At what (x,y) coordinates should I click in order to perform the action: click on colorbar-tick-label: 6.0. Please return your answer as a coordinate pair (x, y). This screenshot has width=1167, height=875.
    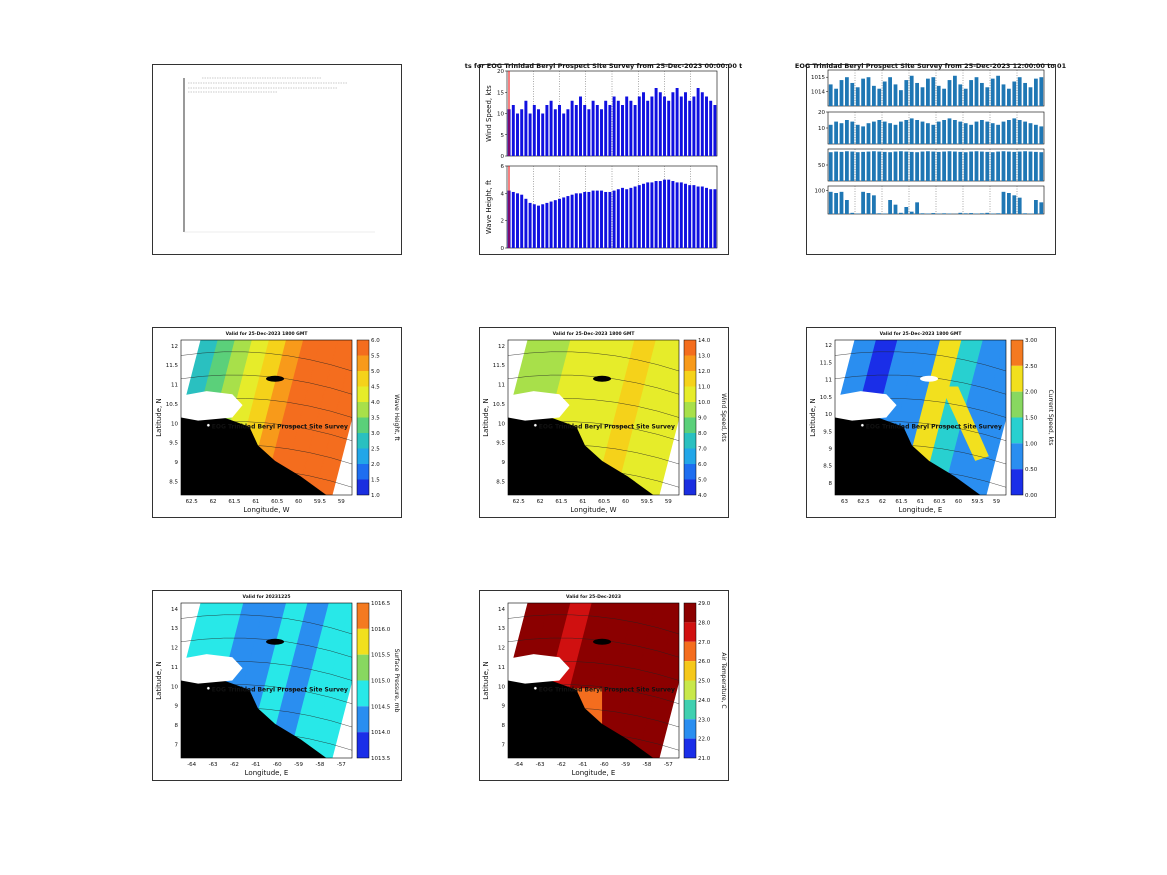
    Looking at the image, I should click on (375, 341).